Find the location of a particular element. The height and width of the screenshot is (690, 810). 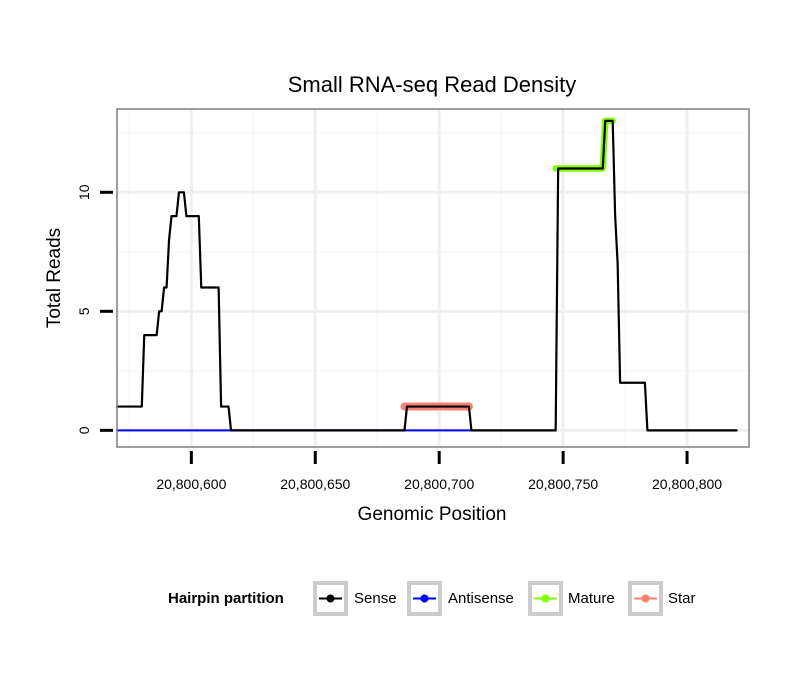

x-tick-label: 20,800,600 is located at coordinates (191, 484).